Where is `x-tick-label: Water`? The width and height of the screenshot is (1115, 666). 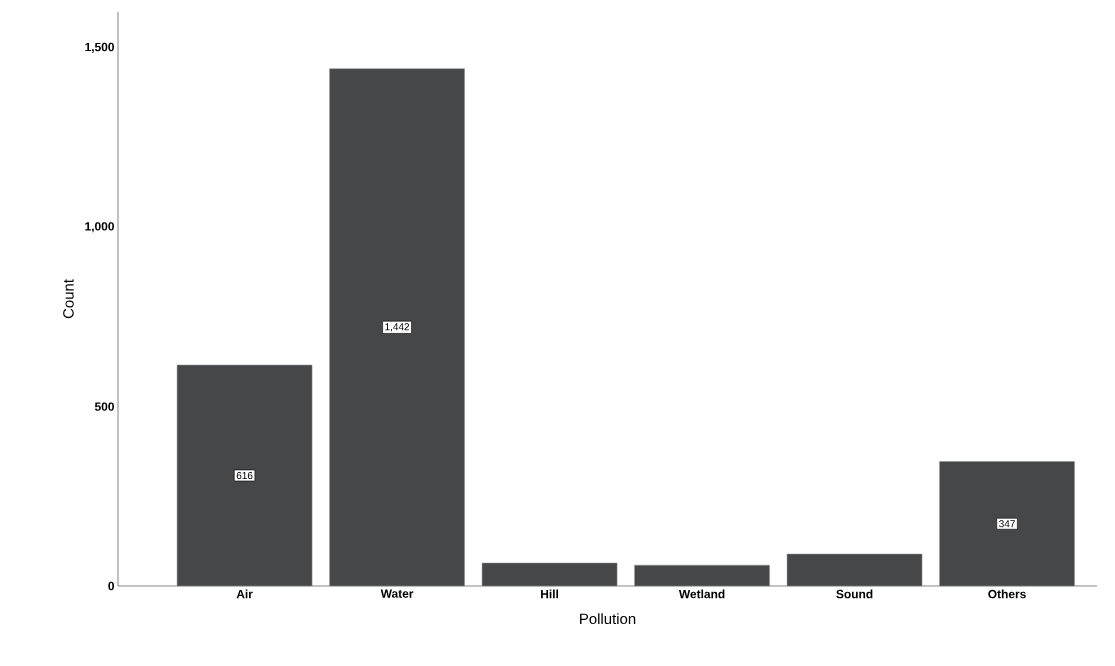
x-tick-label: Water is located at coordinates (397, 593).